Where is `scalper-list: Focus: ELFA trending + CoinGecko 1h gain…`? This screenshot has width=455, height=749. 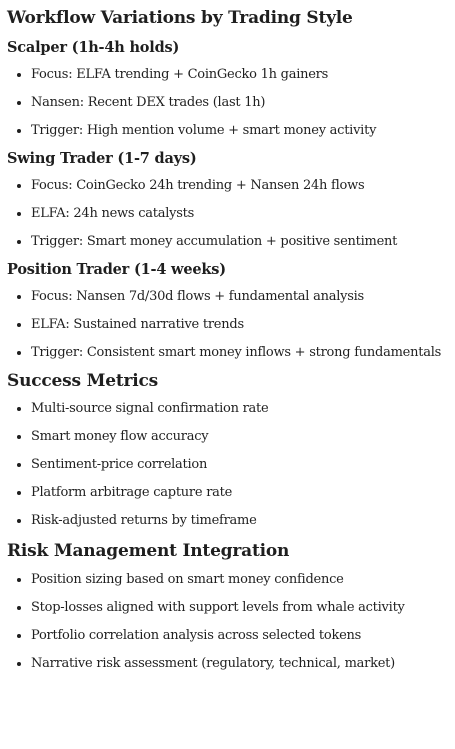 scalper-list: Focus: ELFA trending + CoinGecko 1h gain… is located at coordinates (231, 103).